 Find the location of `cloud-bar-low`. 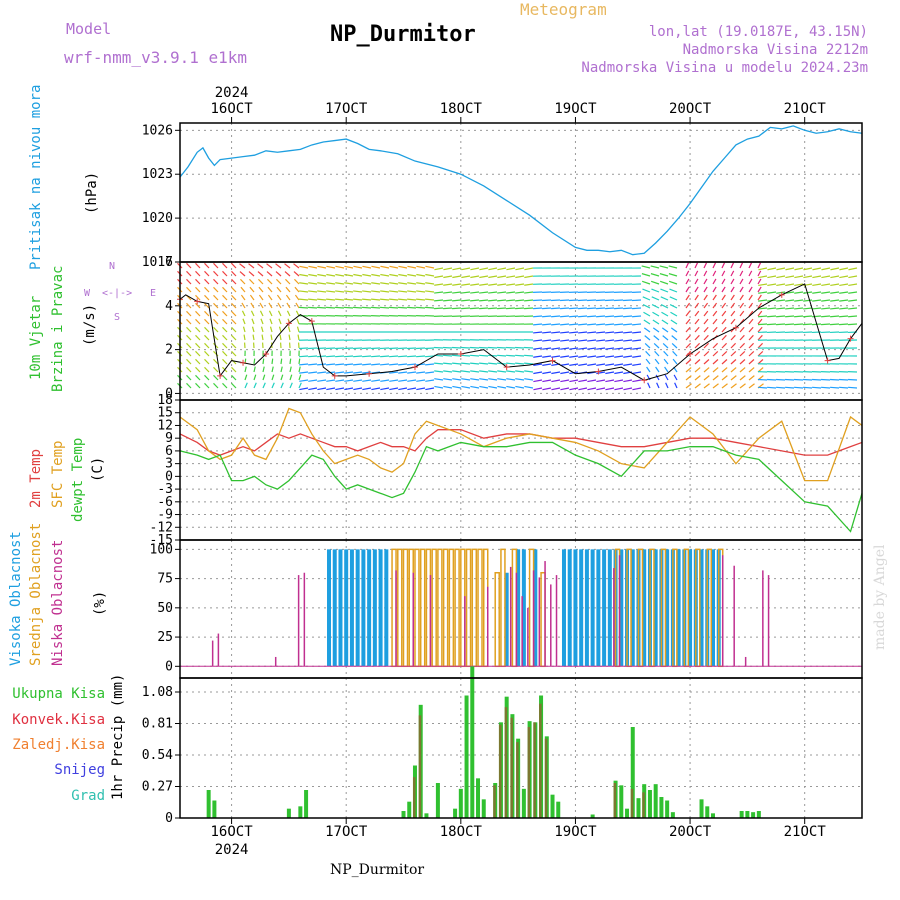

cloud-bar-low is located at coordinates (516, 619).